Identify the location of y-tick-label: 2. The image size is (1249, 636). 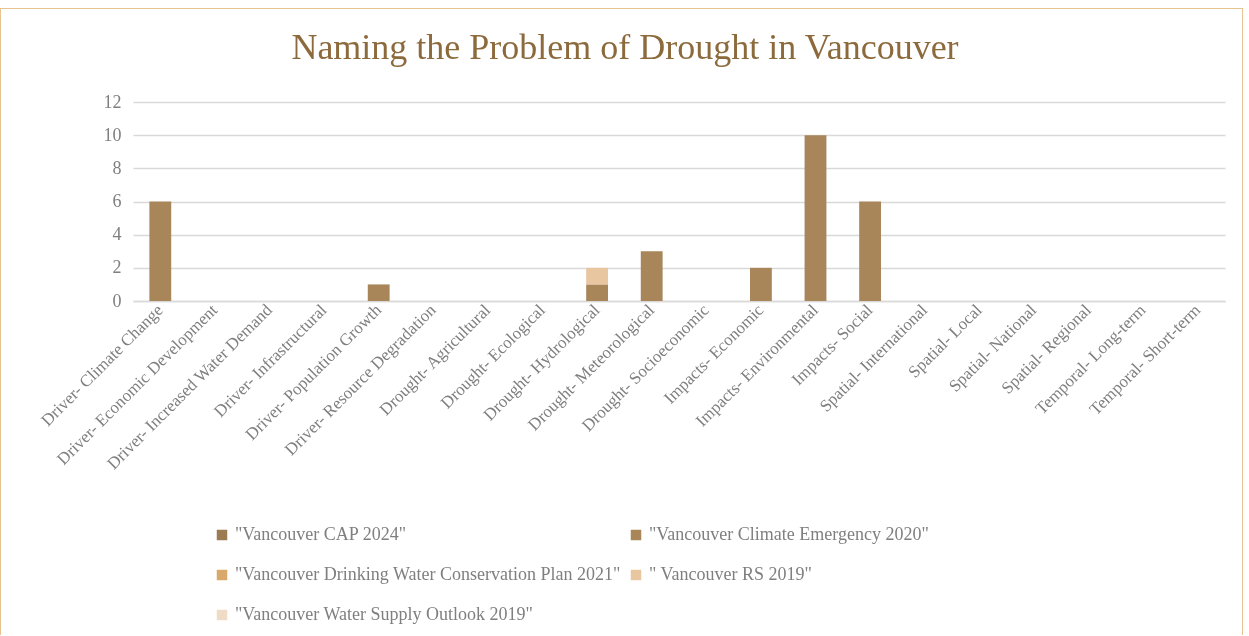
(117, 267).